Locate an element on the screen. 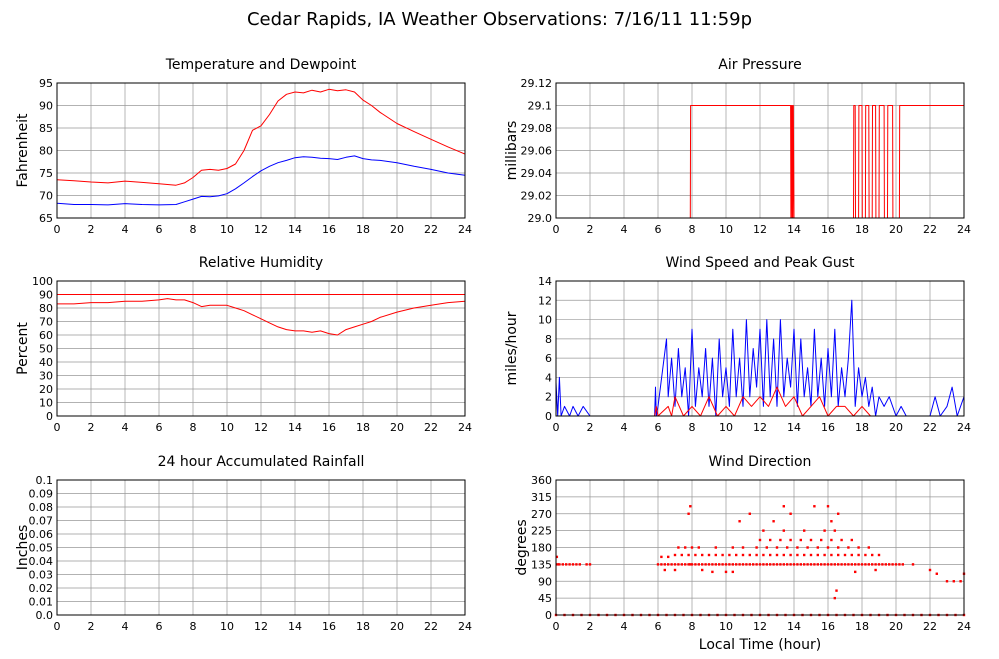 Image resolution: width=999 pixels, height=659 pixels. rain-xtick-label: 14 is located at coordinates (295, 626).